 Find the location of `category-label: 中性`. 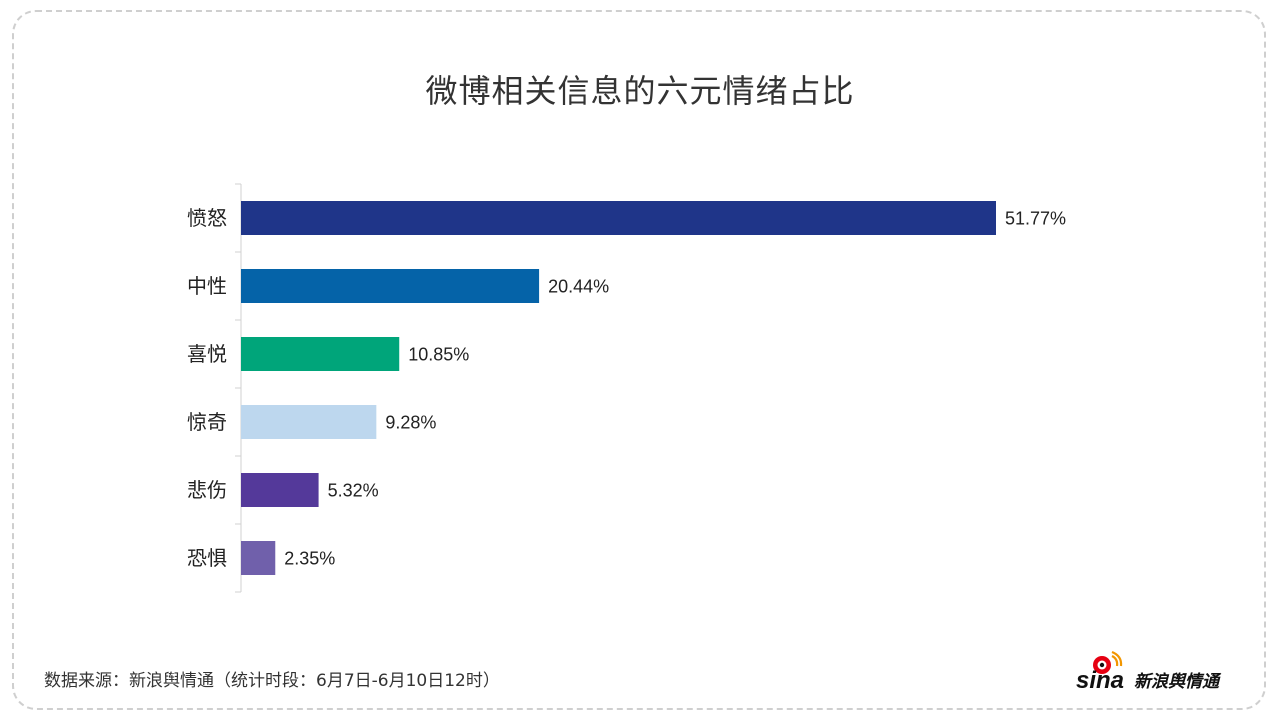

category-label: 中性 is located at coordinates (207, 286).